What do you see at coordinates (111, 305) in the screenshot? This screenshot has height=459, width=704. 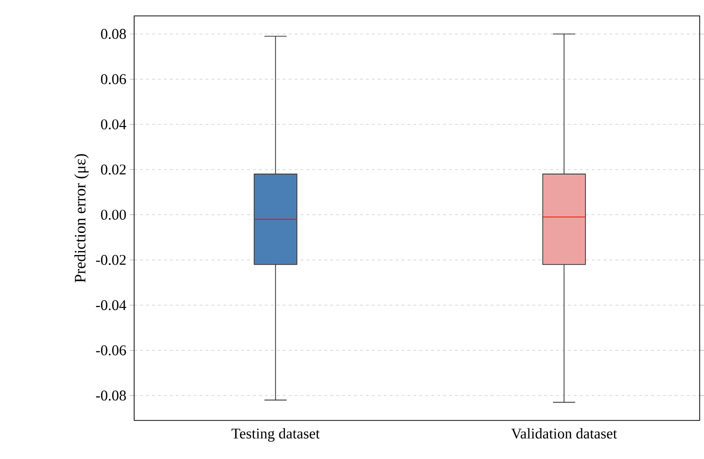 I see `y-tick-label: -0.04` at bounding box center [111, 305].